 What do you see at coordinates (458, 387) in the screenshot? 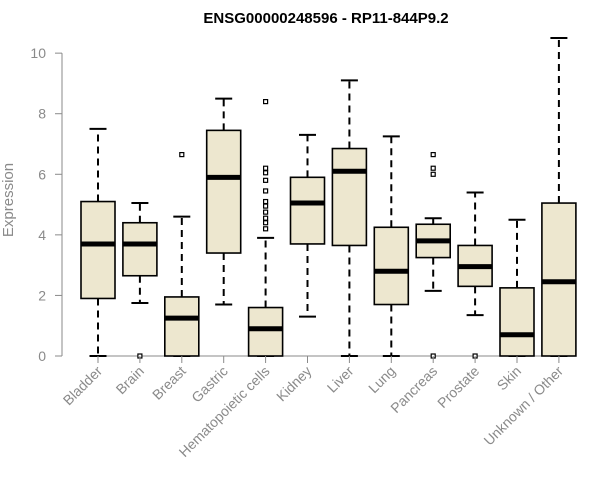
I see `x-tick-label: Prostate` at bounding box center [458, 387].